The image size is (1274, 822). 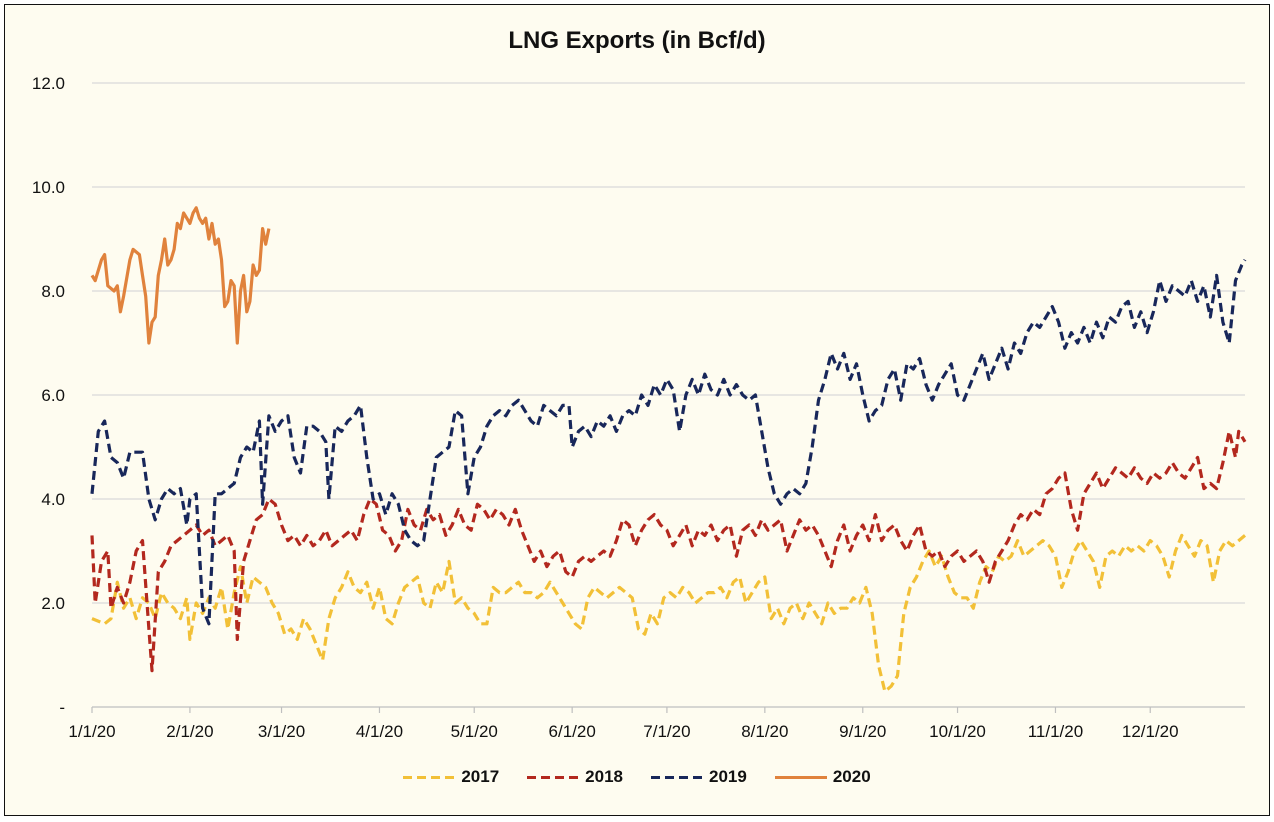 I want to click on y-tick-label: 4.0, so click(x=53, y=499).